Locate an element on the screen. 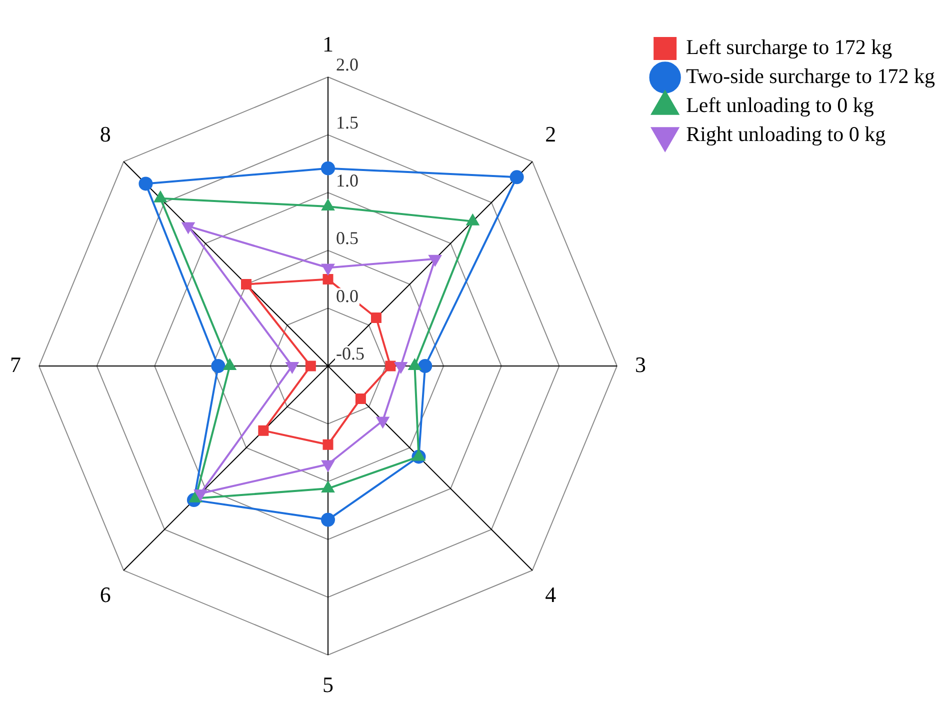  spoke-label: 1 is located at coordinates (328, 44).